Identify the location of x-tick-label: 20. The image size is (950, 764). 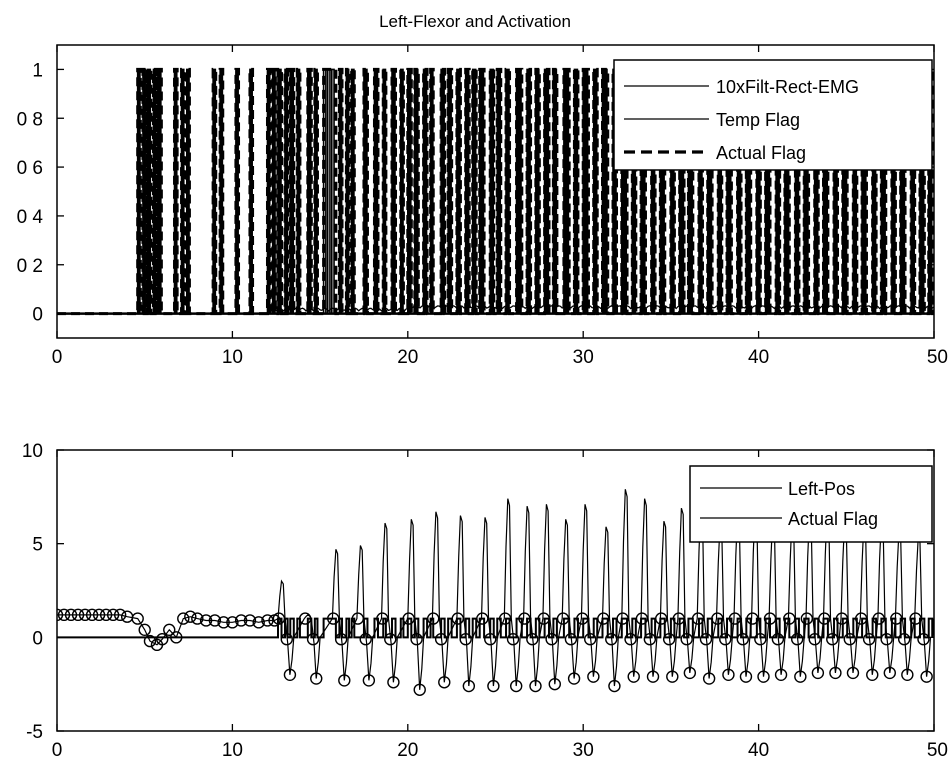
(407, 357).